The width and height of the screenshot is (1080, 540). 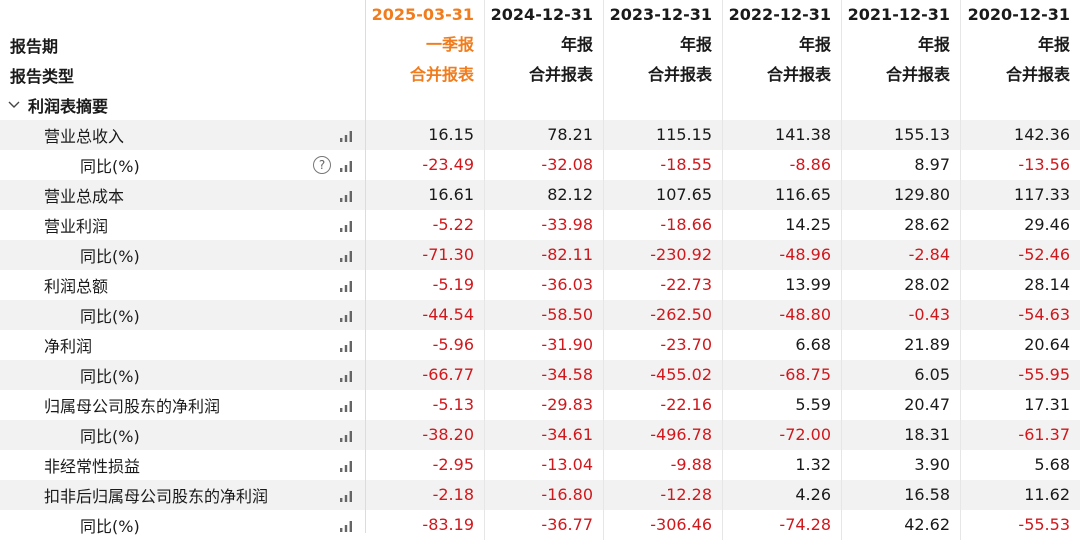 What do you see at coordinates (1044, 254) in the screenshot?
I see `value-cell: -52.46` at bounding box center [1044, 254].